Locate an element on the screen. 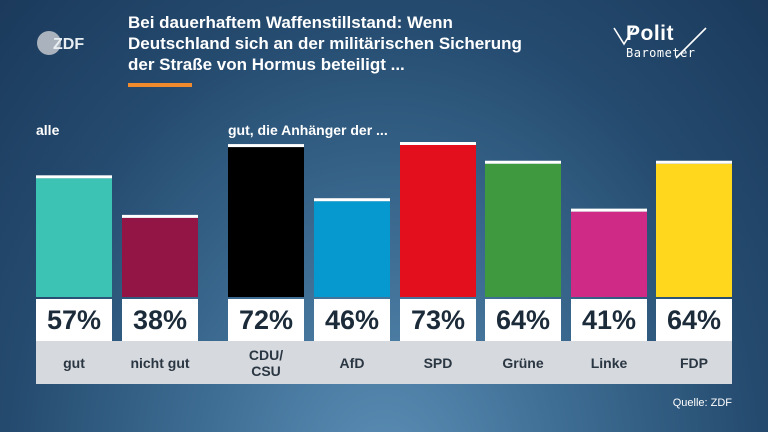 This screenshot has height=432, width=768. politbarometer-barometer: Barometer is located at coordinates (661, 53).